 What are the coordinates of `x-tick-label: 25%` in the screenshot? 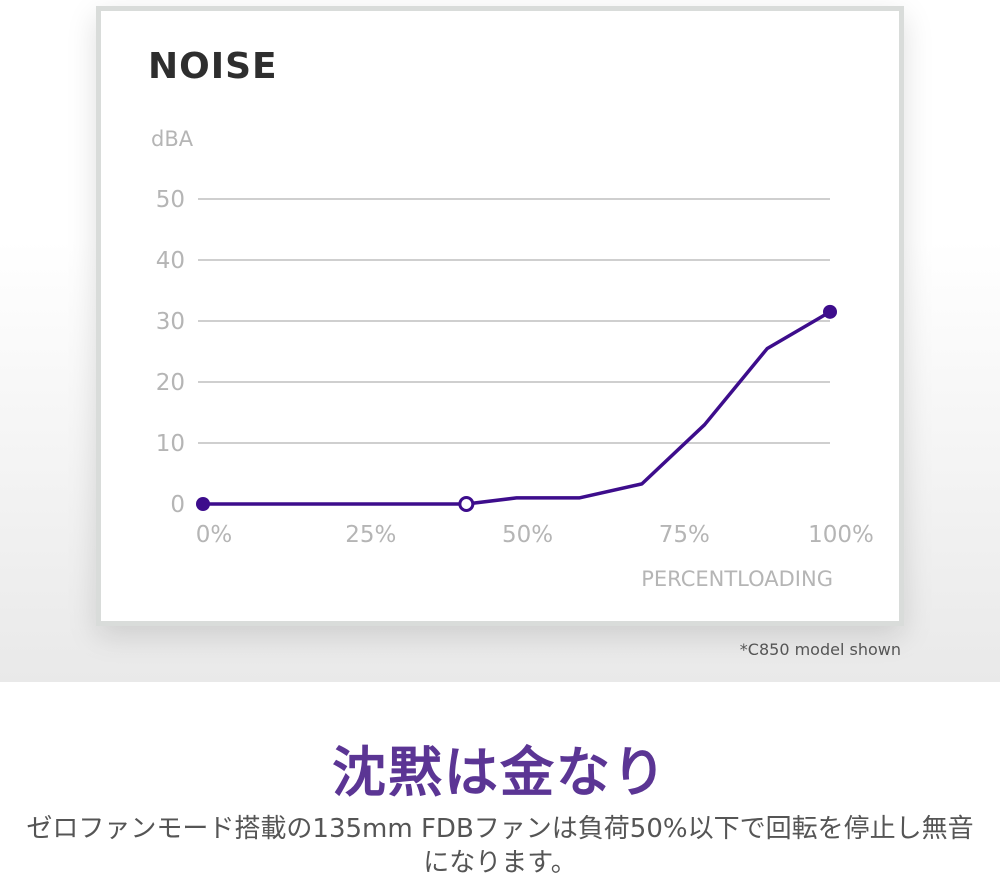 It's located at (370, 535).